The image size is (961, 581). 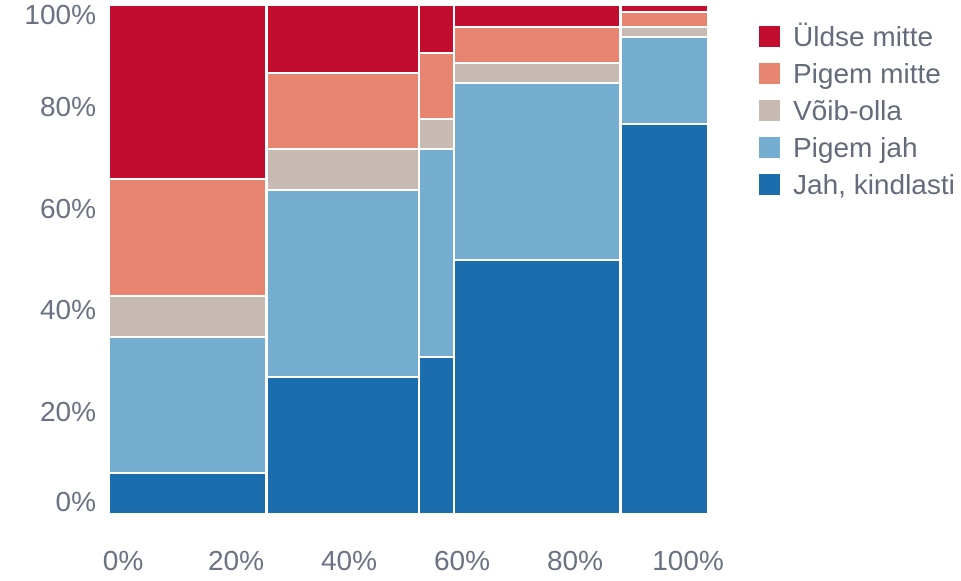 I want to click on legend-item-jah-kindlasti: Jah, kindlasti, so click(x=857, y=184).